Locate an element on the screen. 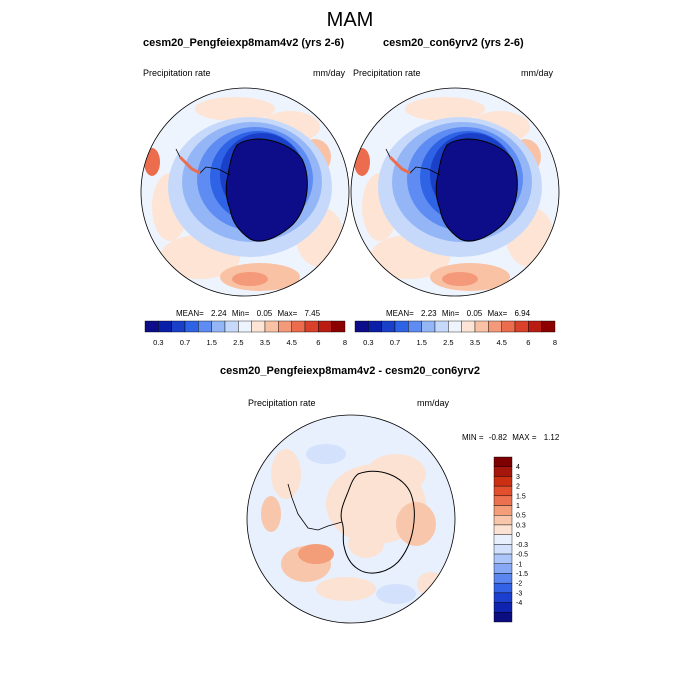 Image resolution: width=700 pixels, height=700 pixels. colorbar-tick-label: -0.5 is located at coordinates (522, 555).